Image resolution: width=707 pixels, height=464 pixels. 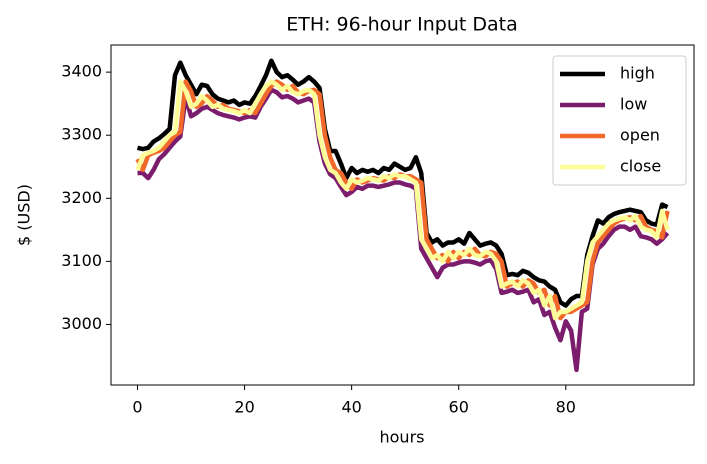 What do you see at coordinates (81, 71) in the screenshot?
I see `y-tick-label: 3400` at bounding box center [81, 71].